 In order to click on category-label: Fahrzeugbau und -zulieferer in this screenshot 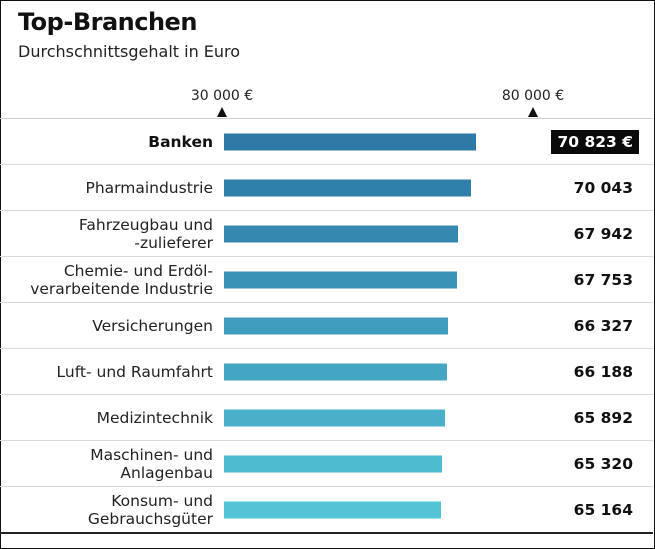, I will do `click(145, 233)`.